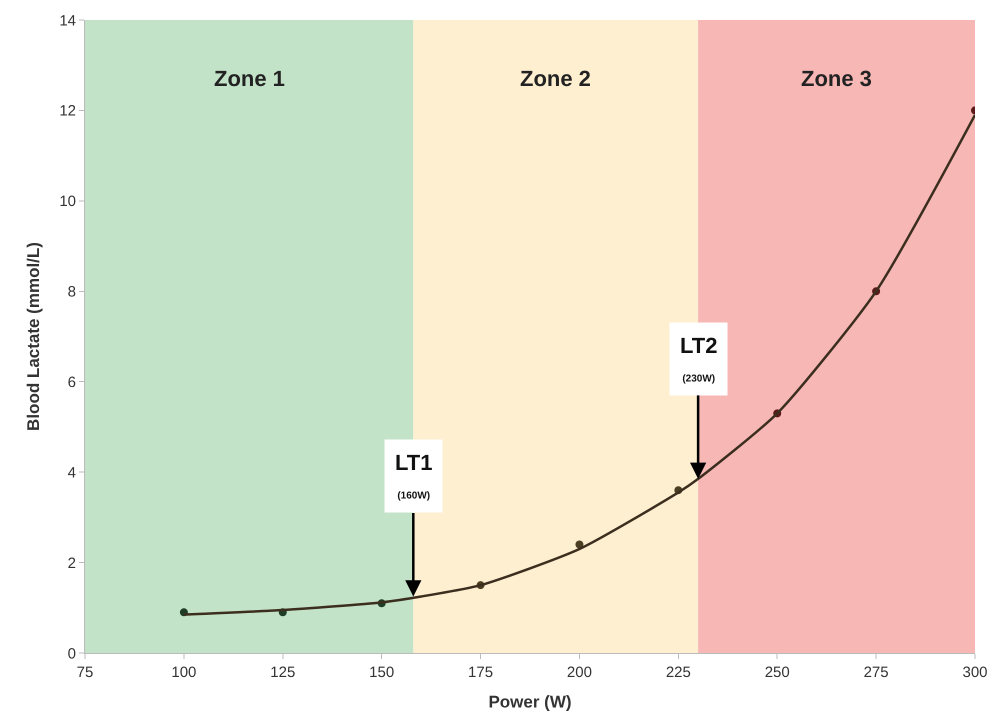 Image resolution: width=1000 pixels, height=720 pixels. I want to click on x-tick-label: 200, so click(579, 672).